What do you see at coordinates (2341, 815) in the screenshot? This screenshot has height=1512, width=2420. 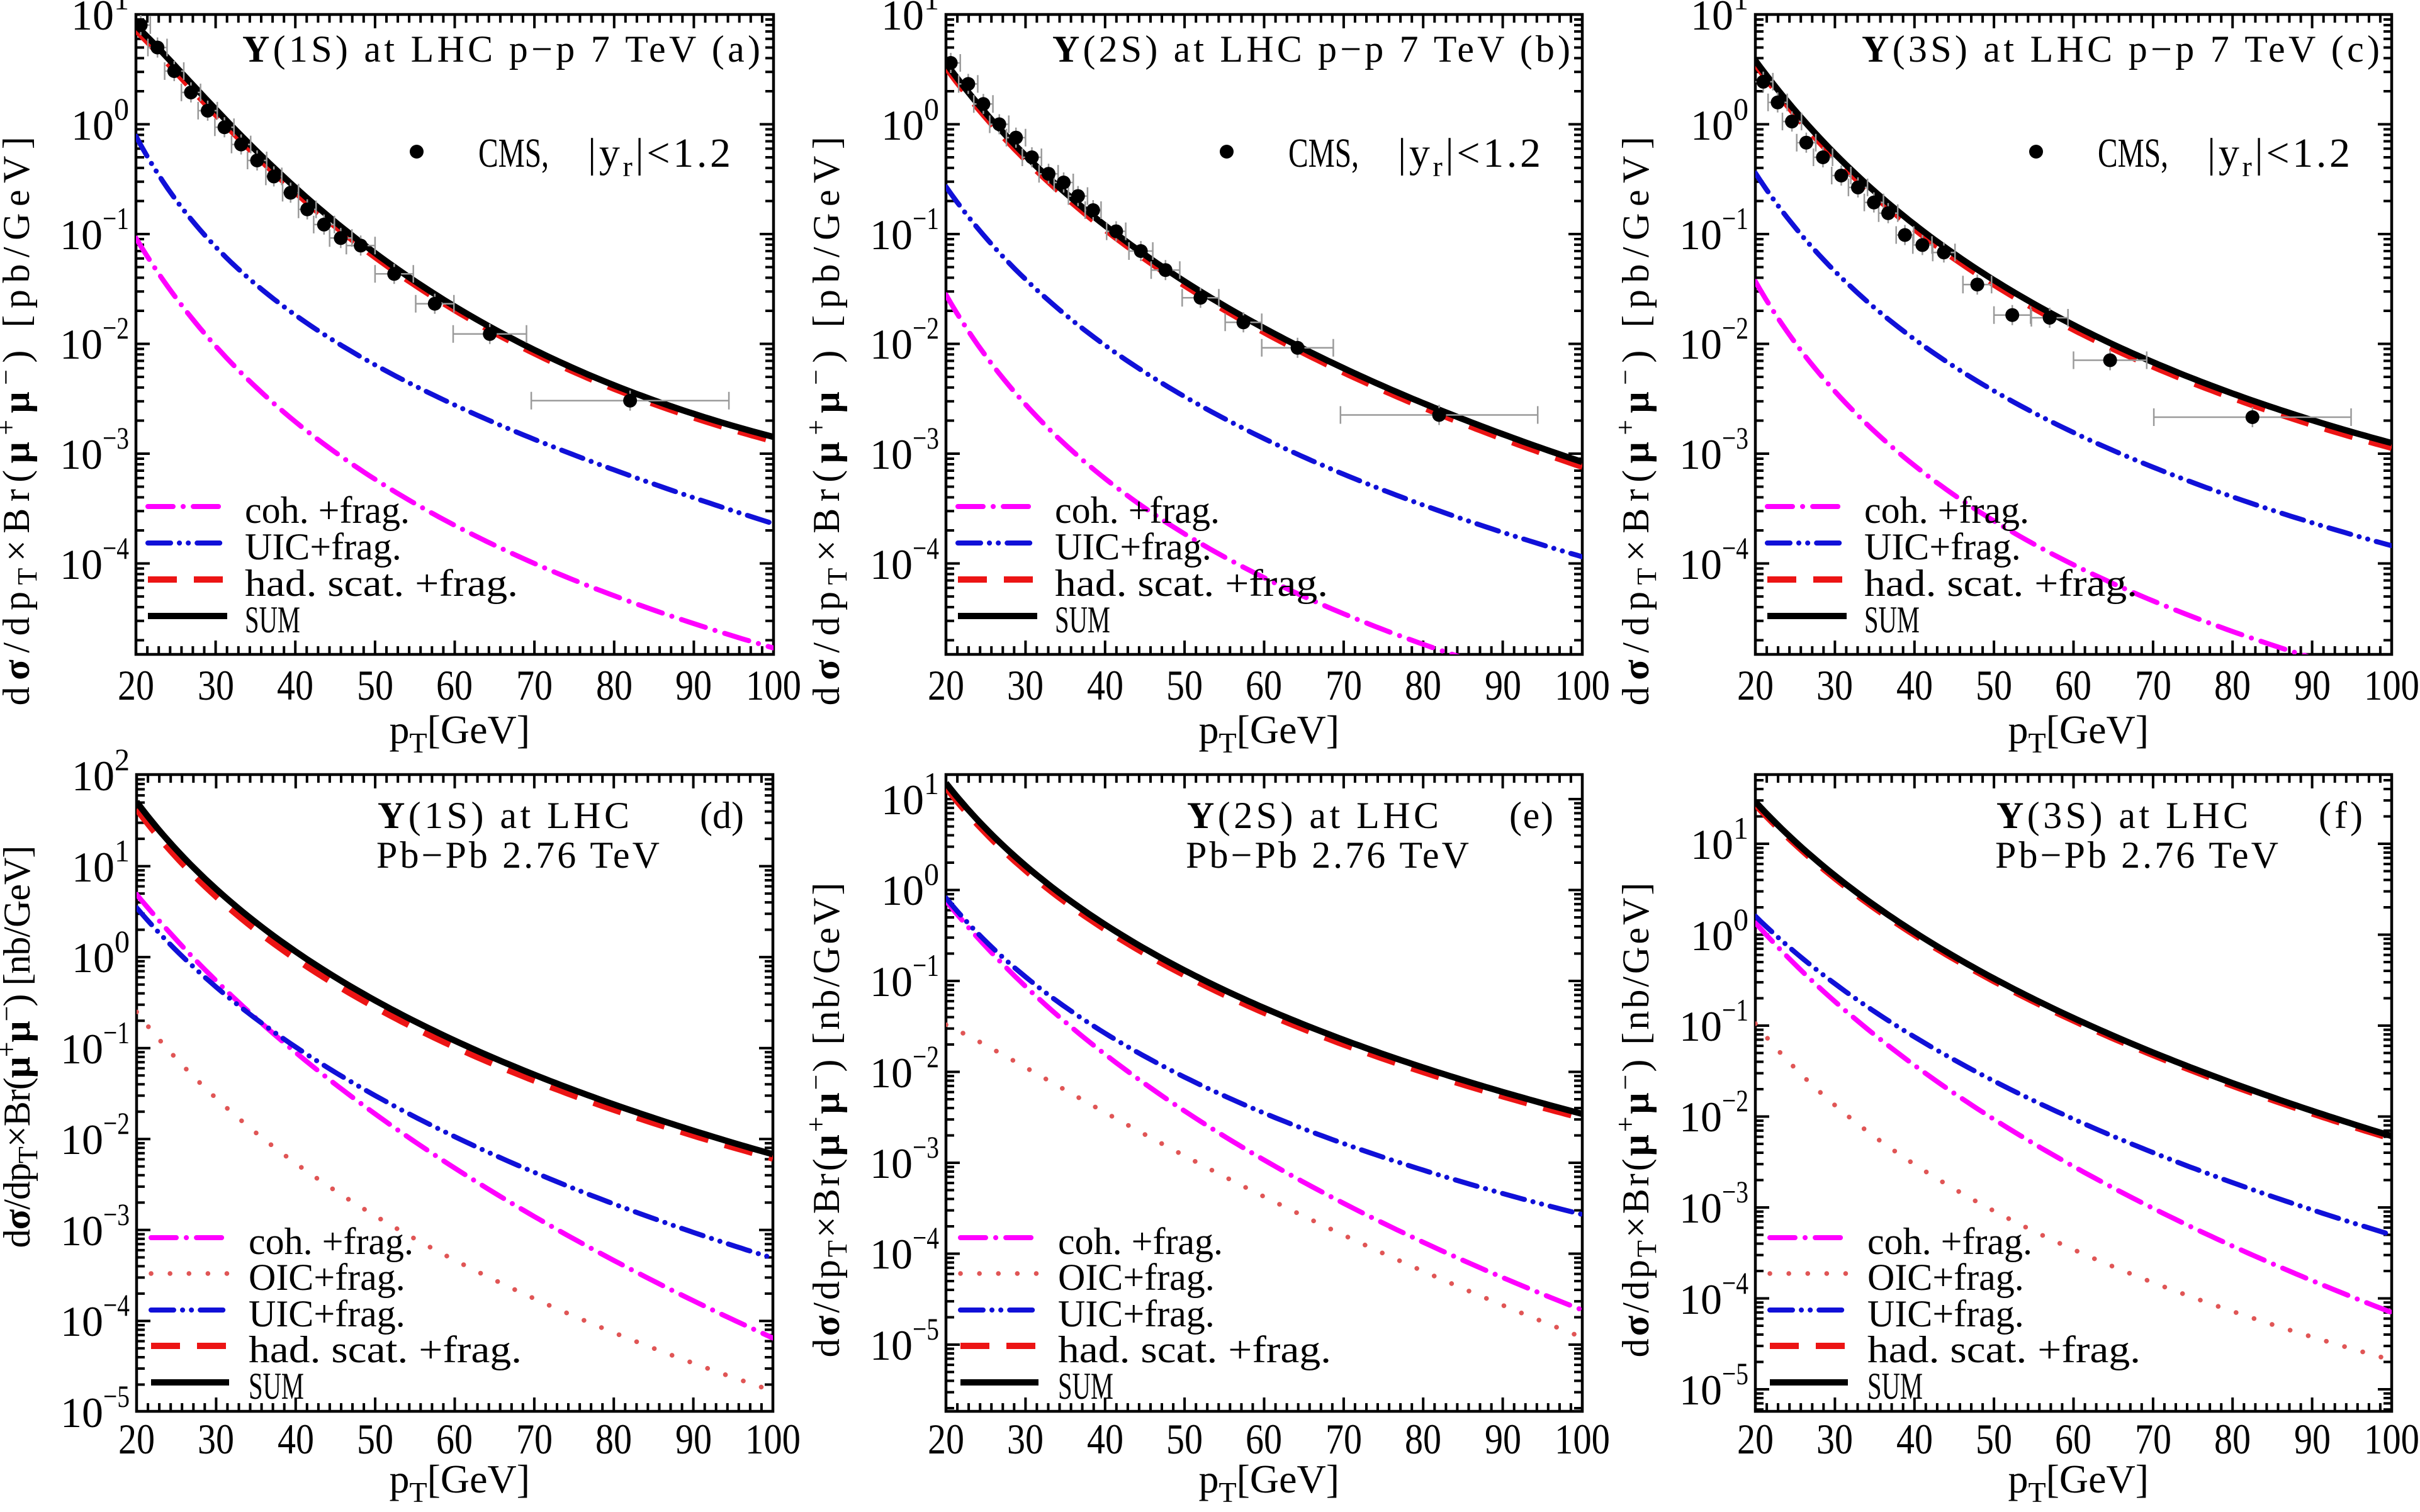 I see `svg-text: (f)` at bounding box center [2341, 815].